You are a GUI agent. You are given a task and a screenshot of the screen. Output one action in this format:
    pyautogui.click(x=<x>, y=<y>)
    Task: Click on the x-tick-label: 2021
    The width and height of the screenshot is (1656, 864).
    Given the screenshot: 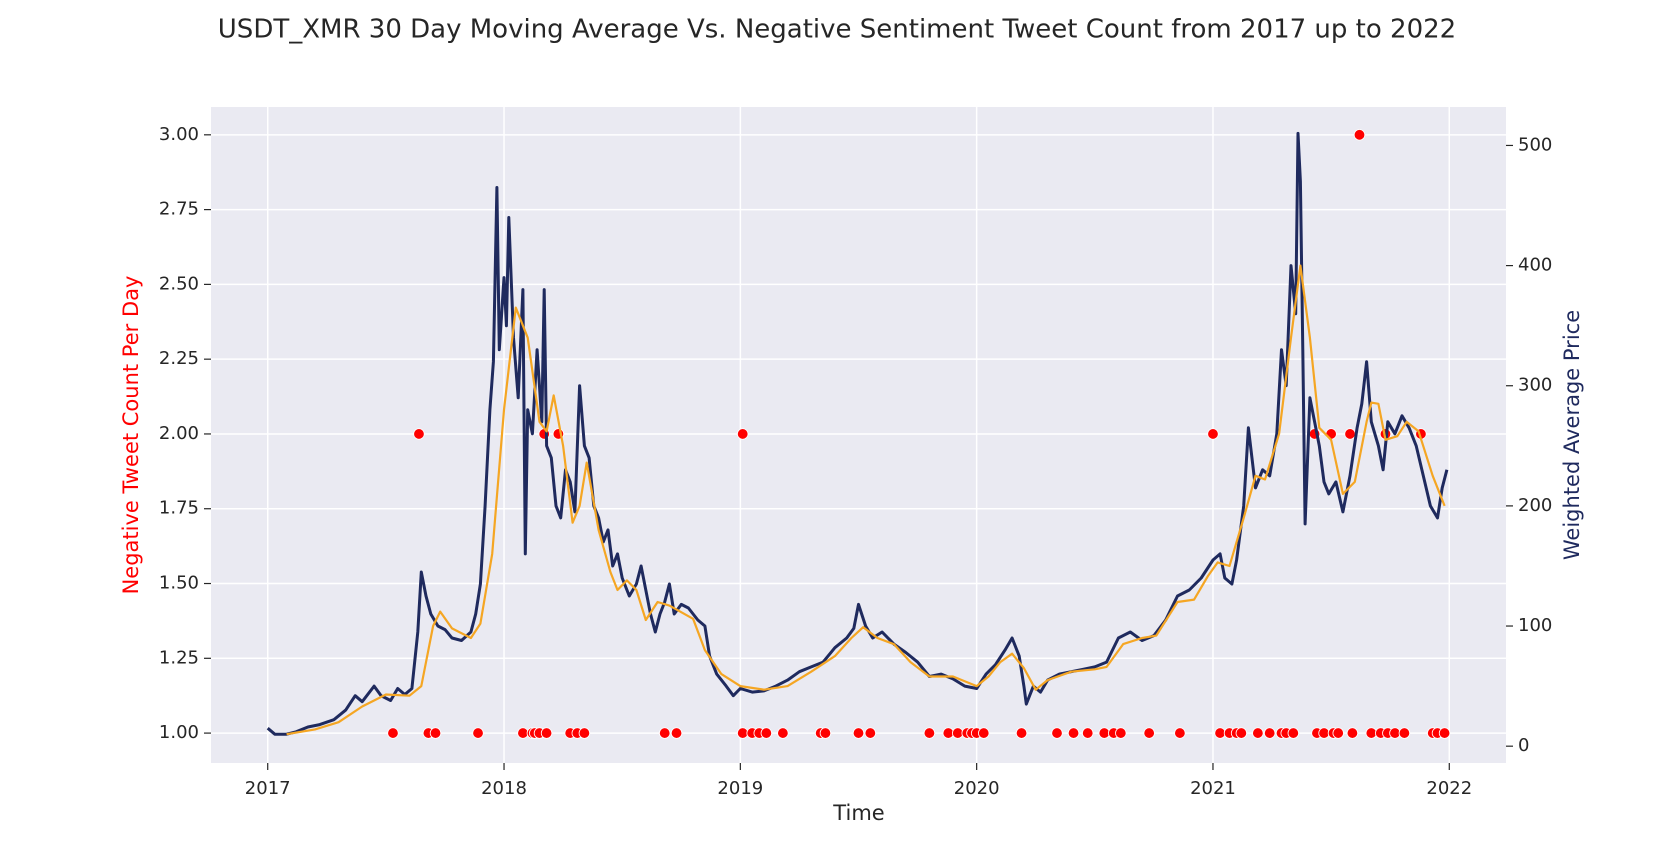 What is the action you would take?
    pyautogui.click(x=1213, y=788)
    